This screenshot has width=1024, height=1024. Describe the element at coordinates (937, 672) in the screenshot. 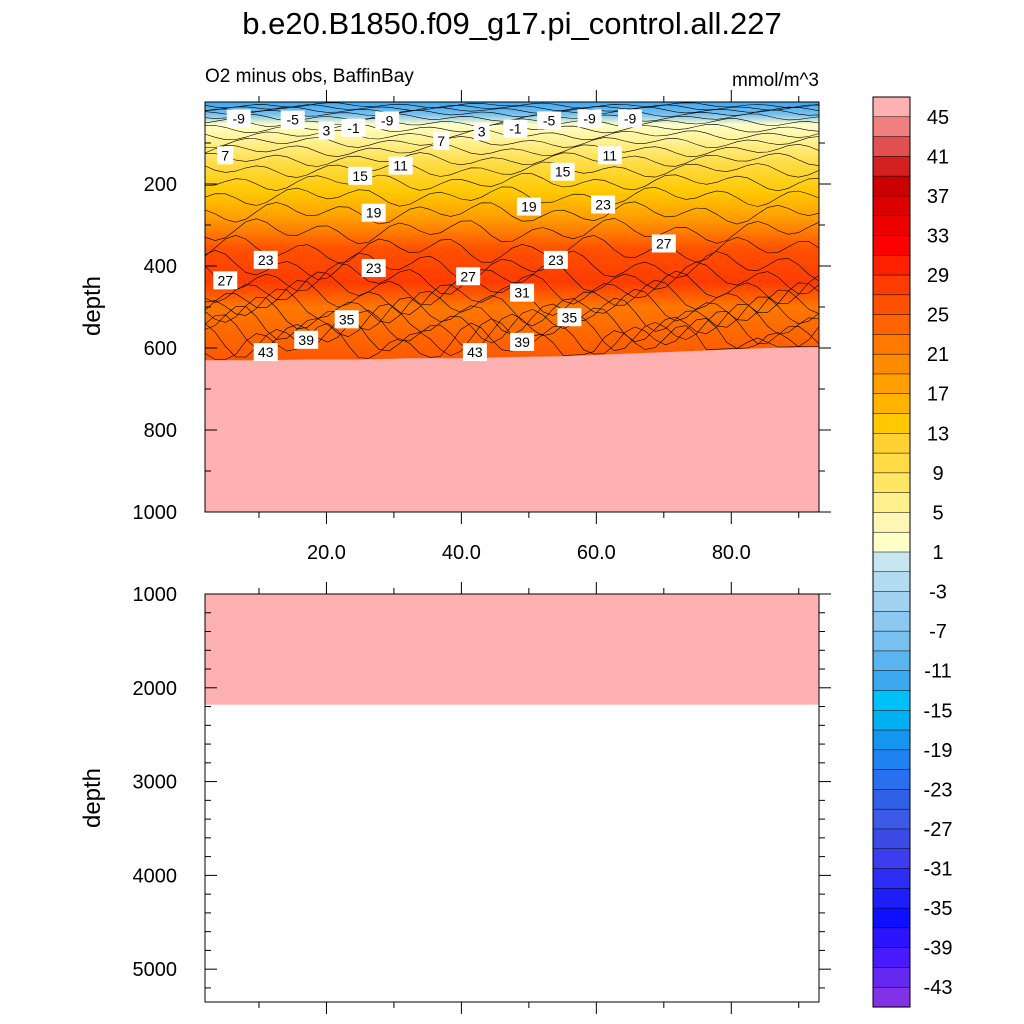

I see `colorbar-label: -11` at that location.